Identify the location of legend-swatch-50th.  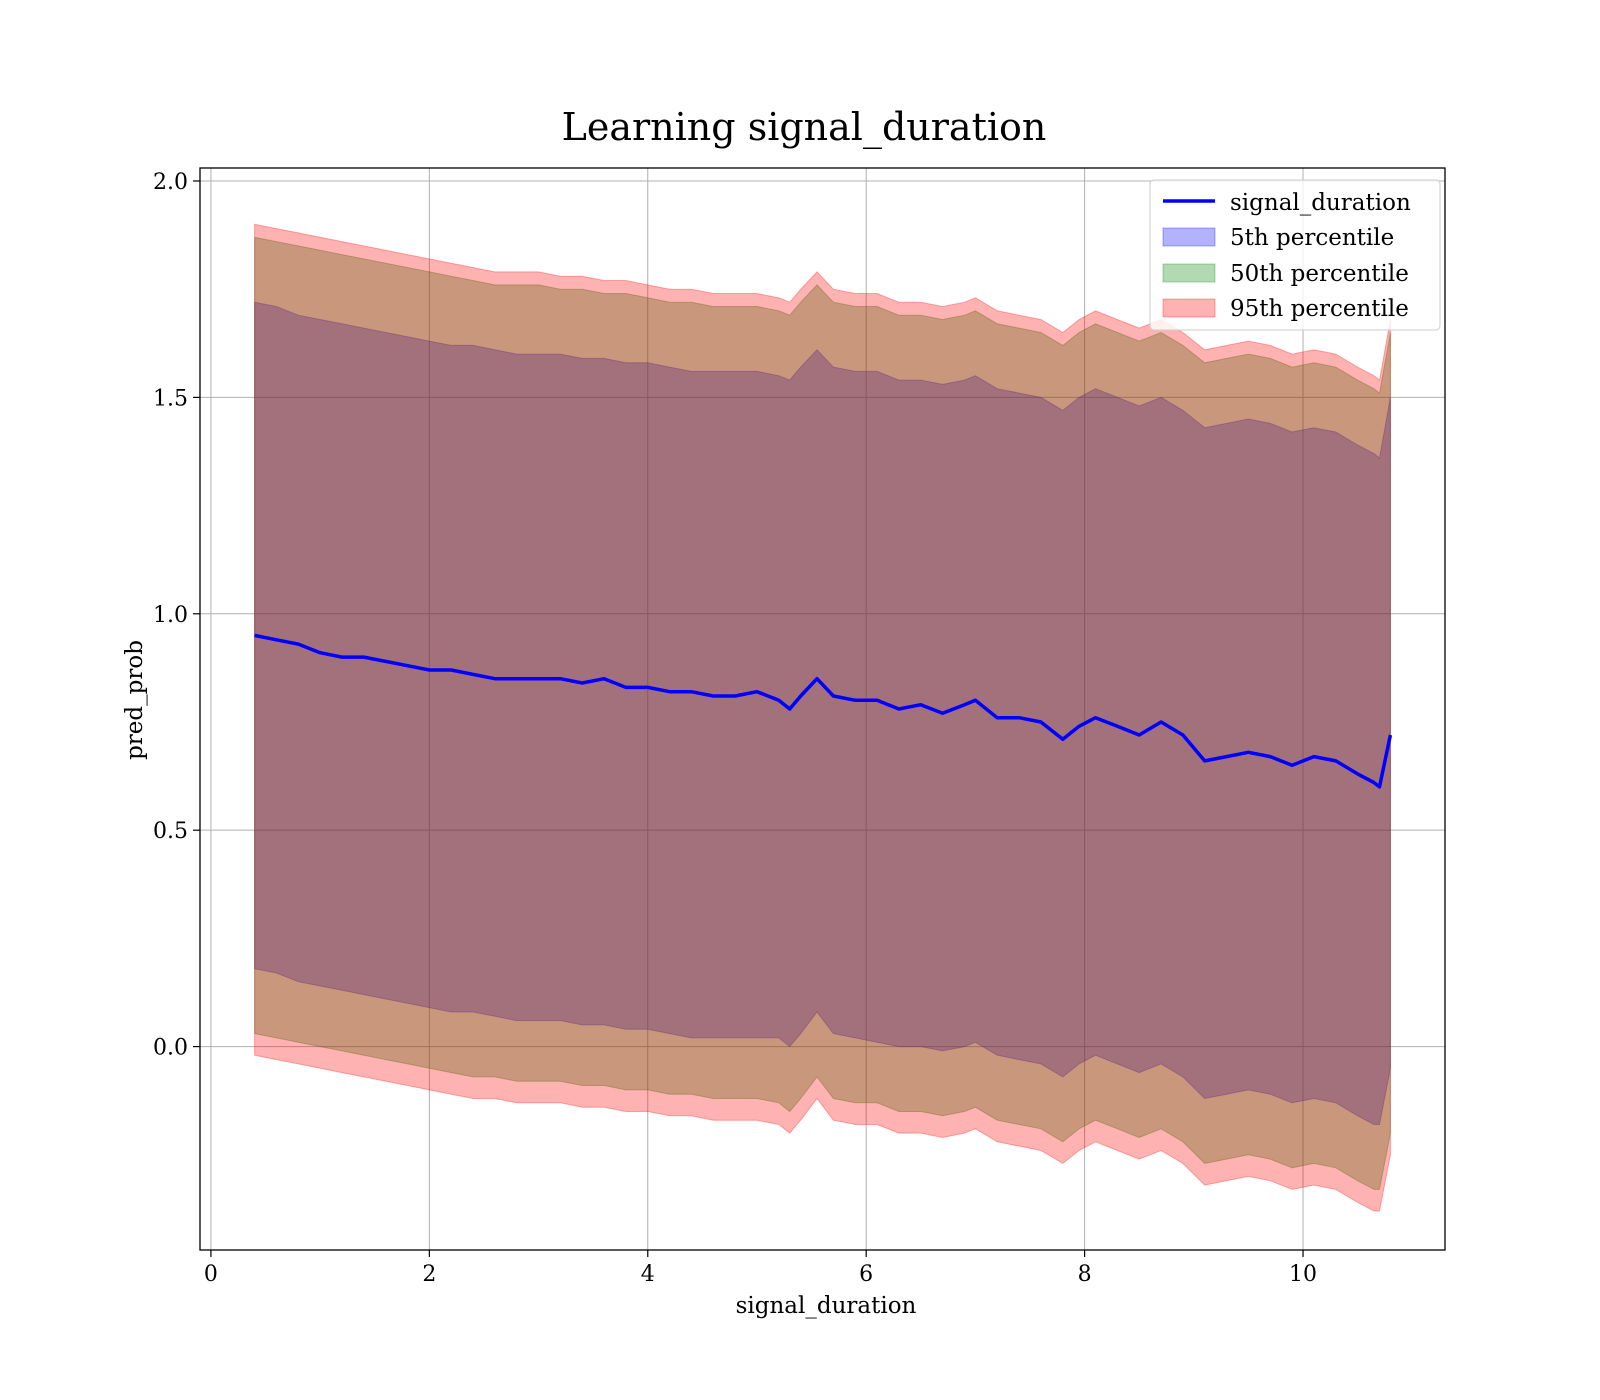
(1189, 273).